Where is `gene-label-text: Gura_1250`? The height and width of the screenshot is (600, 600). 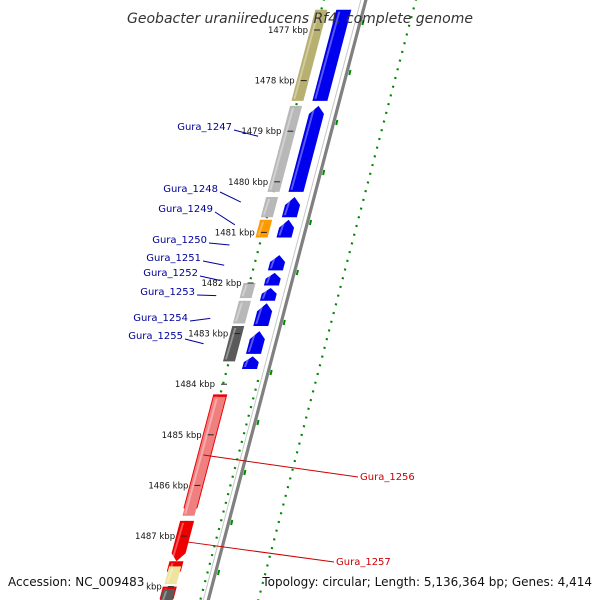 gene-label-text: Gura_1250 is located at coordinates (179, 240).